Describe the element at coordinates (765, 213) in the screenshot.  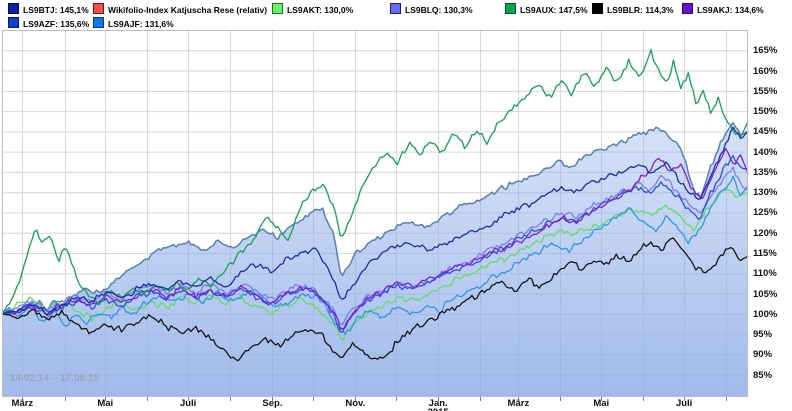
I see `y-axis-tick-label: 125%` at that location.